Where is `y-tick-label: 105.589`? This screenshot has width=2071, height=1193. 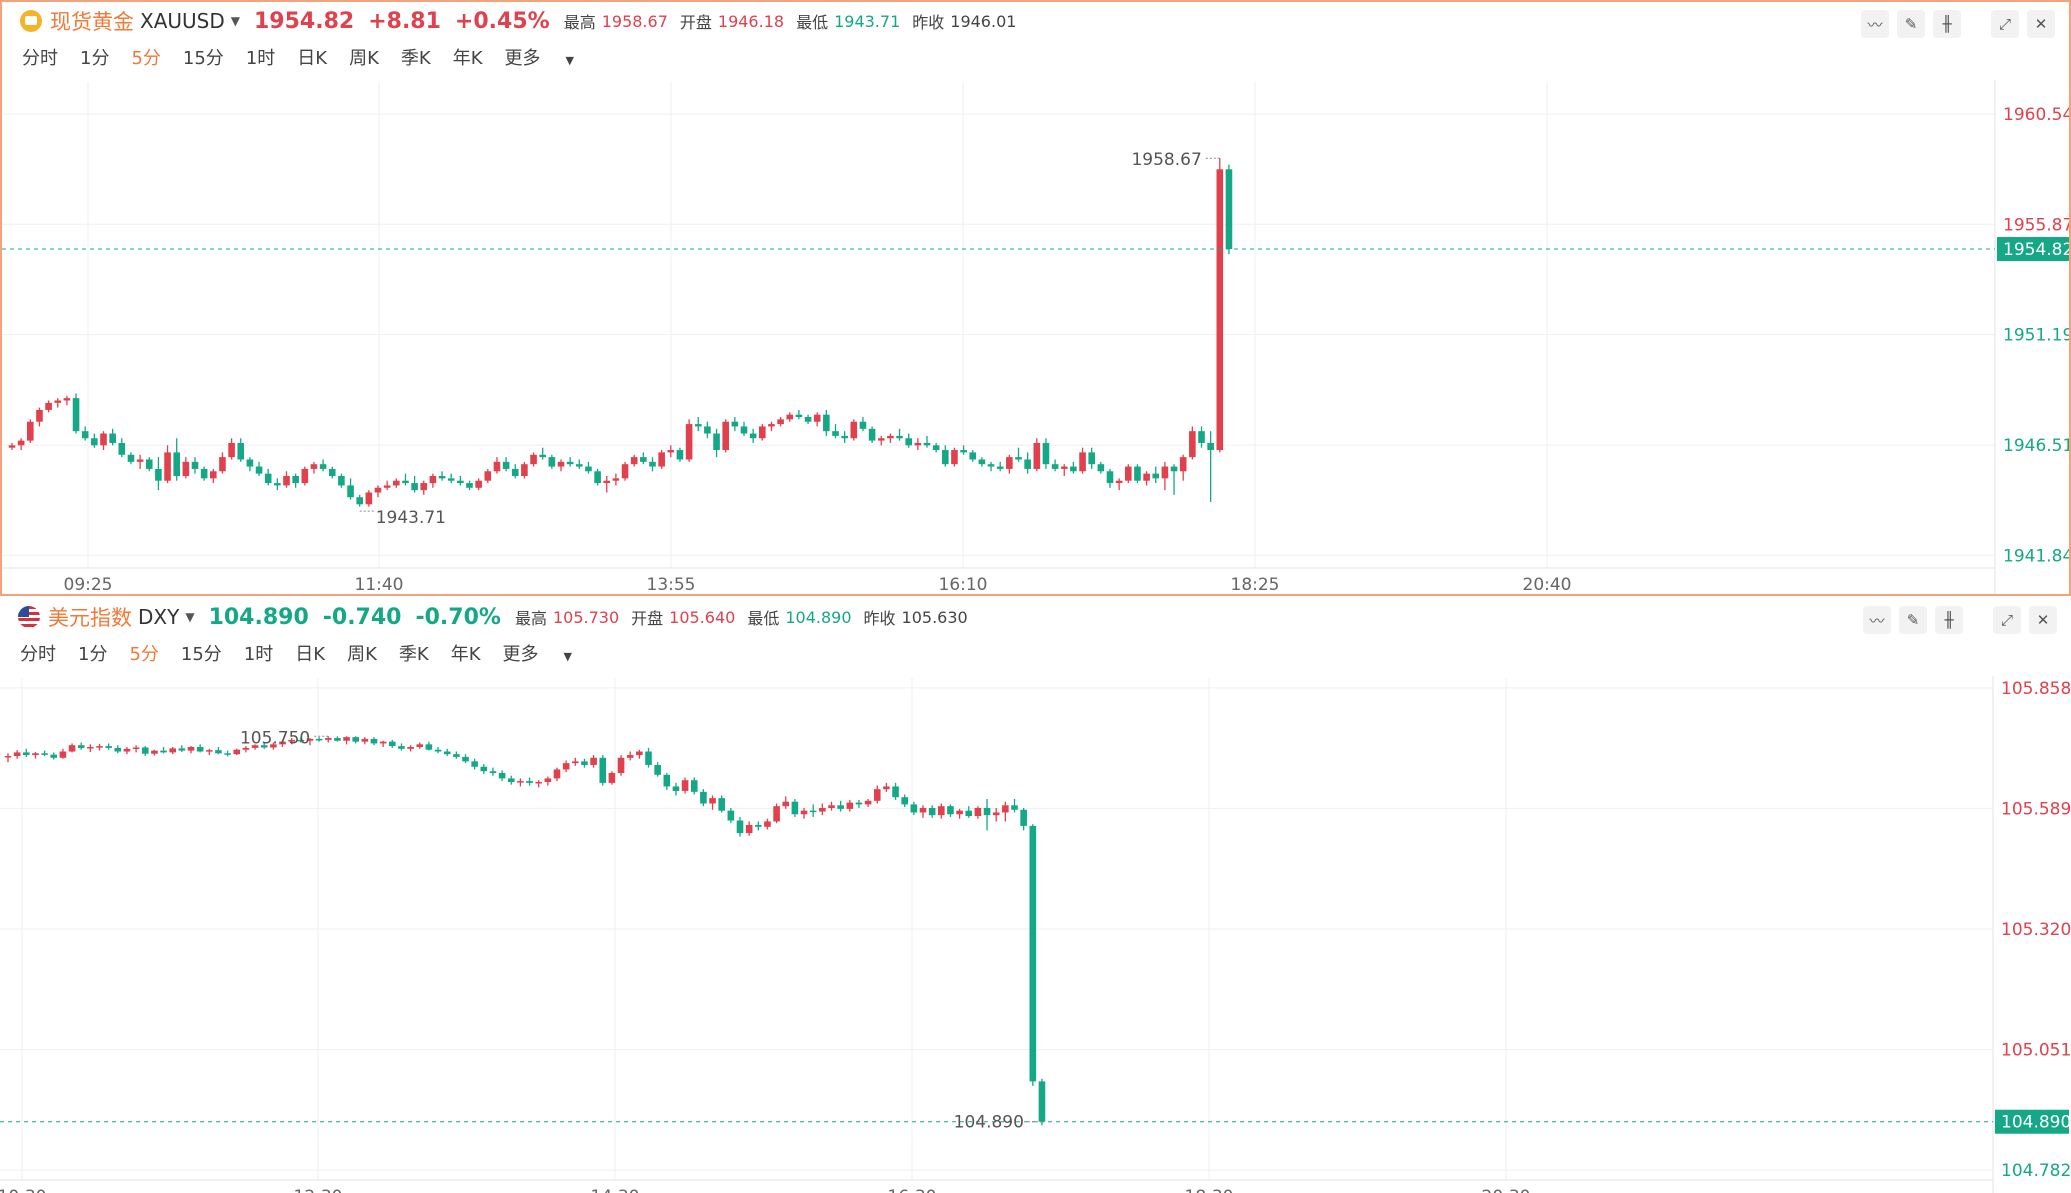 y-tick-label: 105.589 is located at coordinates (2036, 809).